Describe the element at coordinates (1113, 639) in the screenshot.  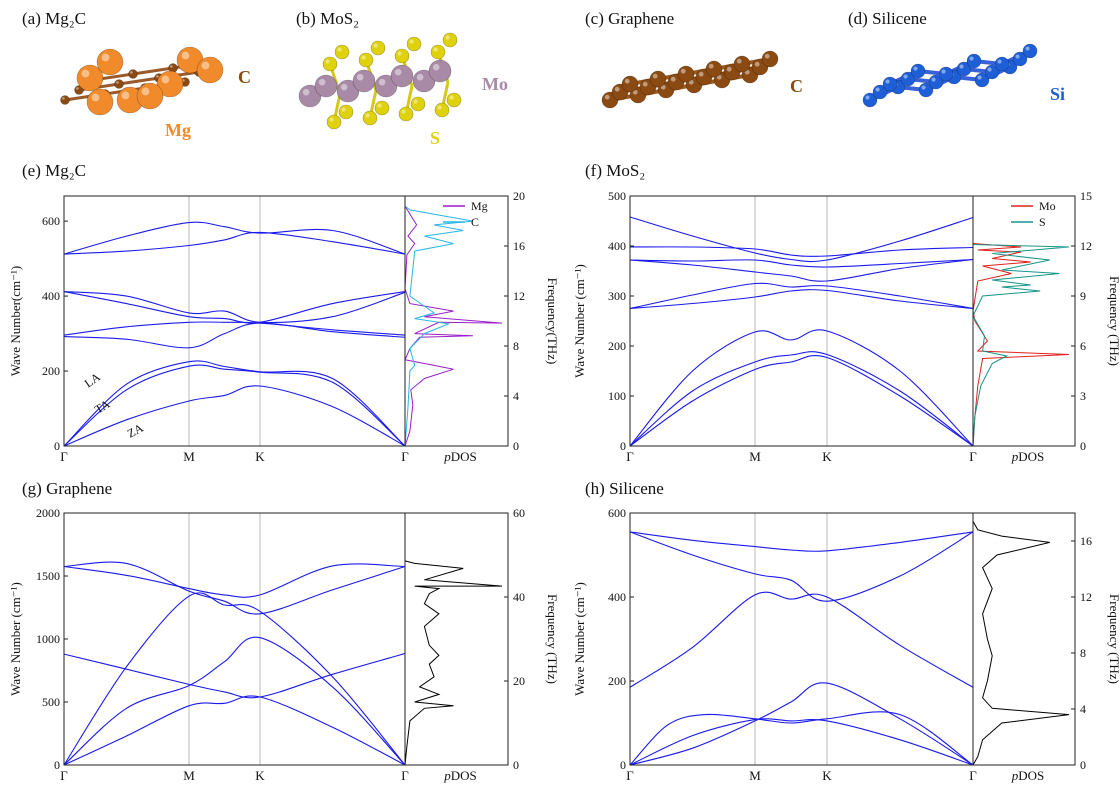
I see `y2-axis-label: Frequency (THz)` at that location.